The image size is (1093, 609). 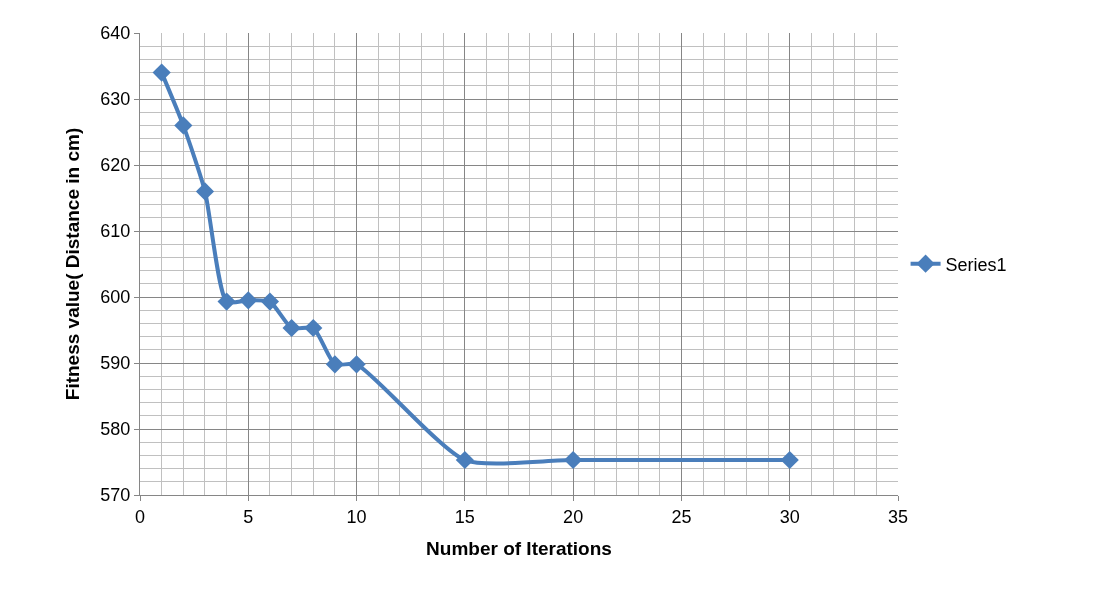 What do you see at coordinates (115, 363) in the screenshot?
I see `y-tick-label: 590` at bounding box center [115, 363].